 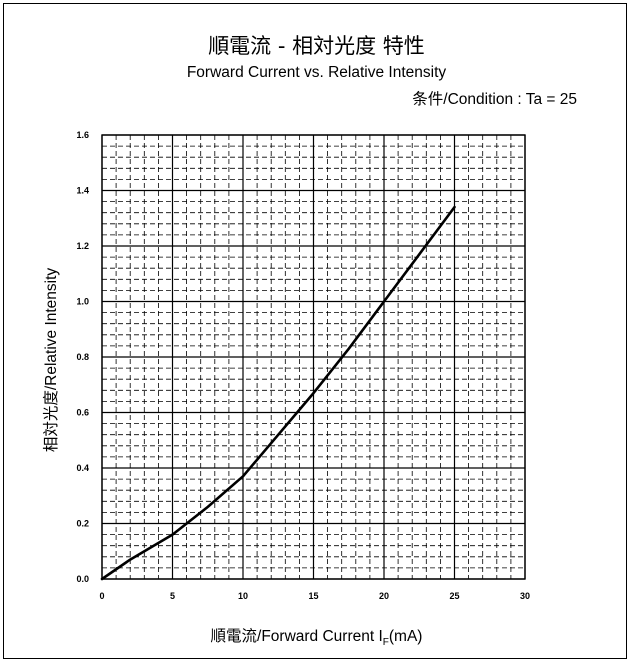 What do you see at coordinates (296, 636) in the screenshot?
I see `x-axis-label-main: 順電流/Forward Current I` at bounding box center [296, 636].